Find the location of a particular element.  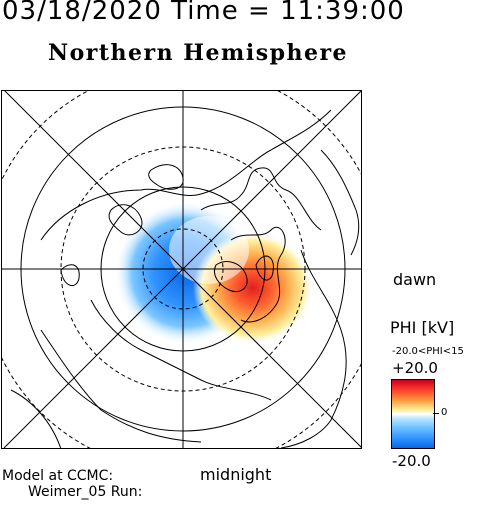

potential-colorbar is located at coordinates (413, 414).